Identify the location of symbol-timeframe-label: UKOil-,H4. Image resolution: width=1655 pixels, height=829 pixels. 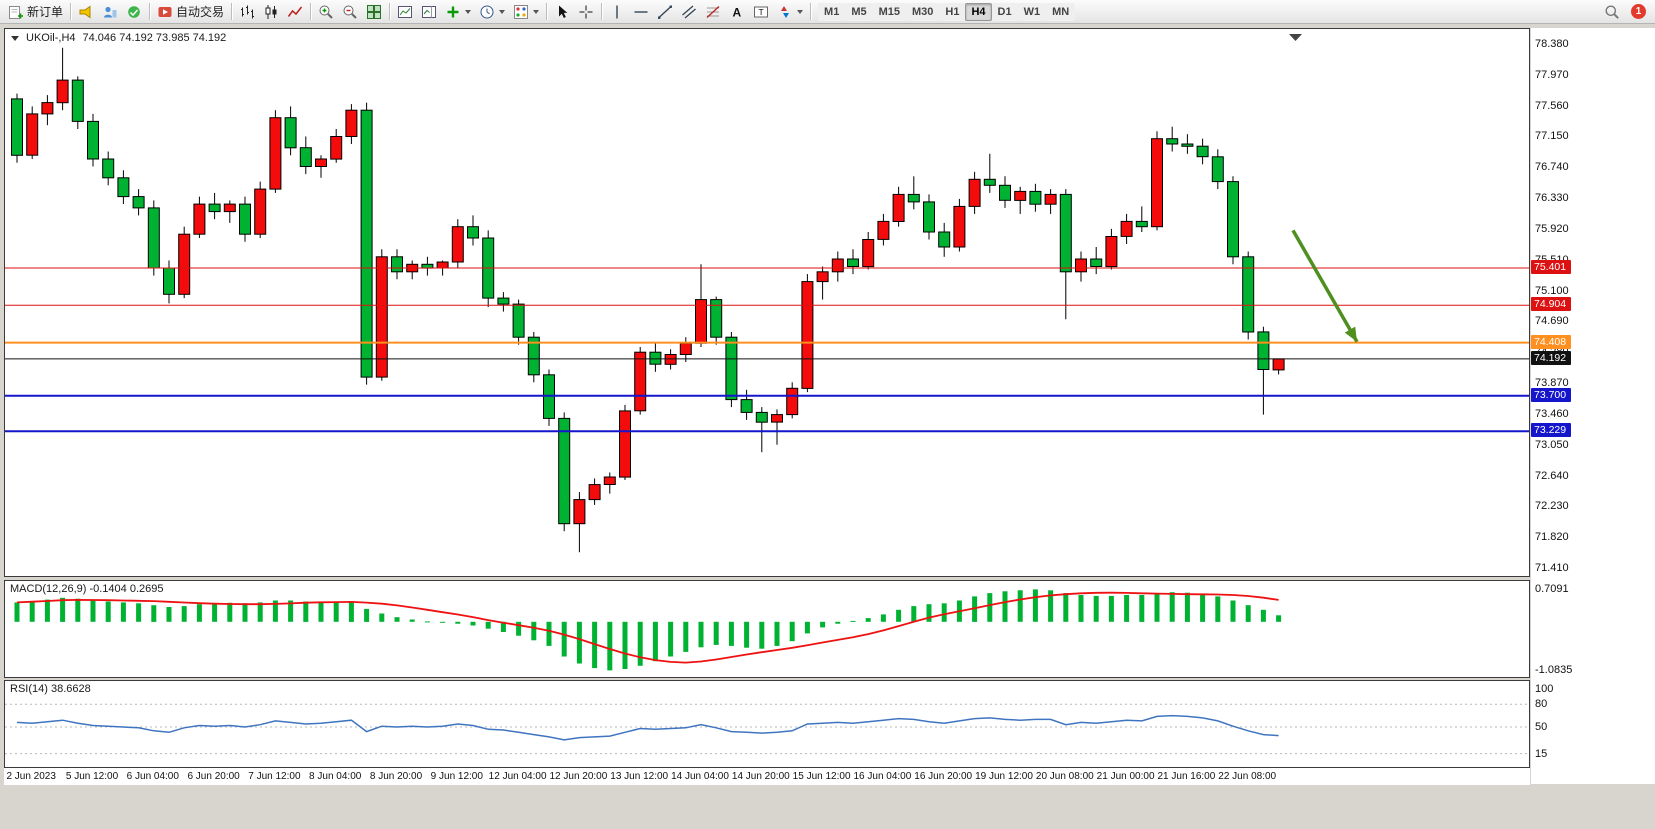
(51, 38).